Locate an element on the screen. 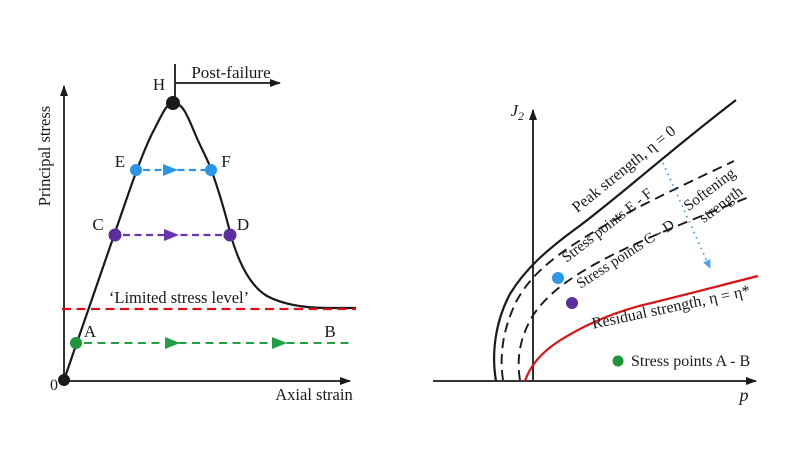 This screenshot has height=450, width=800. point-label-F: F is located at coordinates (225, 161).